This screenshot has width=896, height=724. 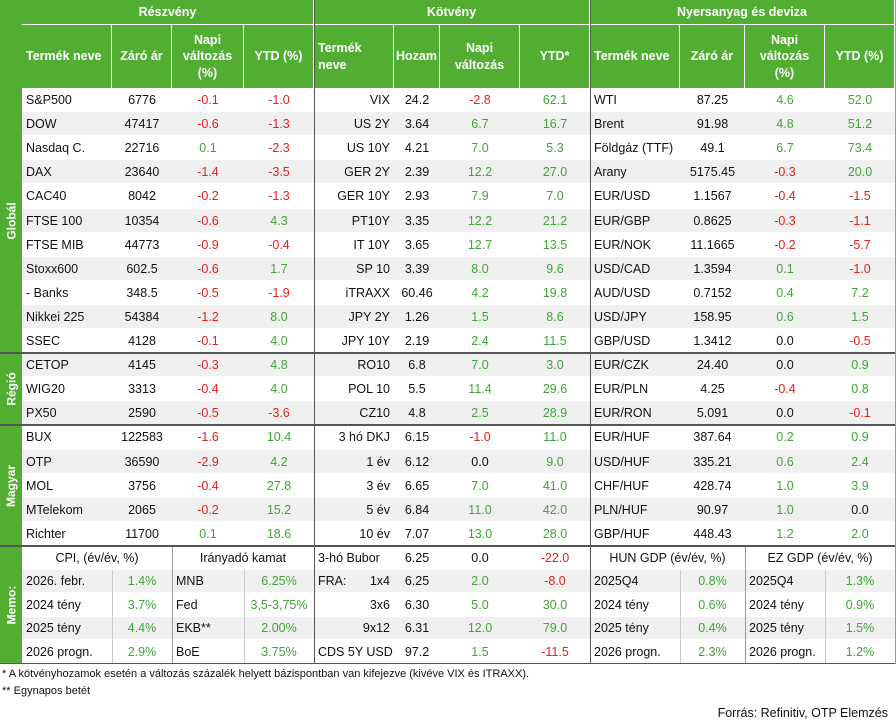 I want to click on value-cell: 90.97, so click(x=712, y=509).